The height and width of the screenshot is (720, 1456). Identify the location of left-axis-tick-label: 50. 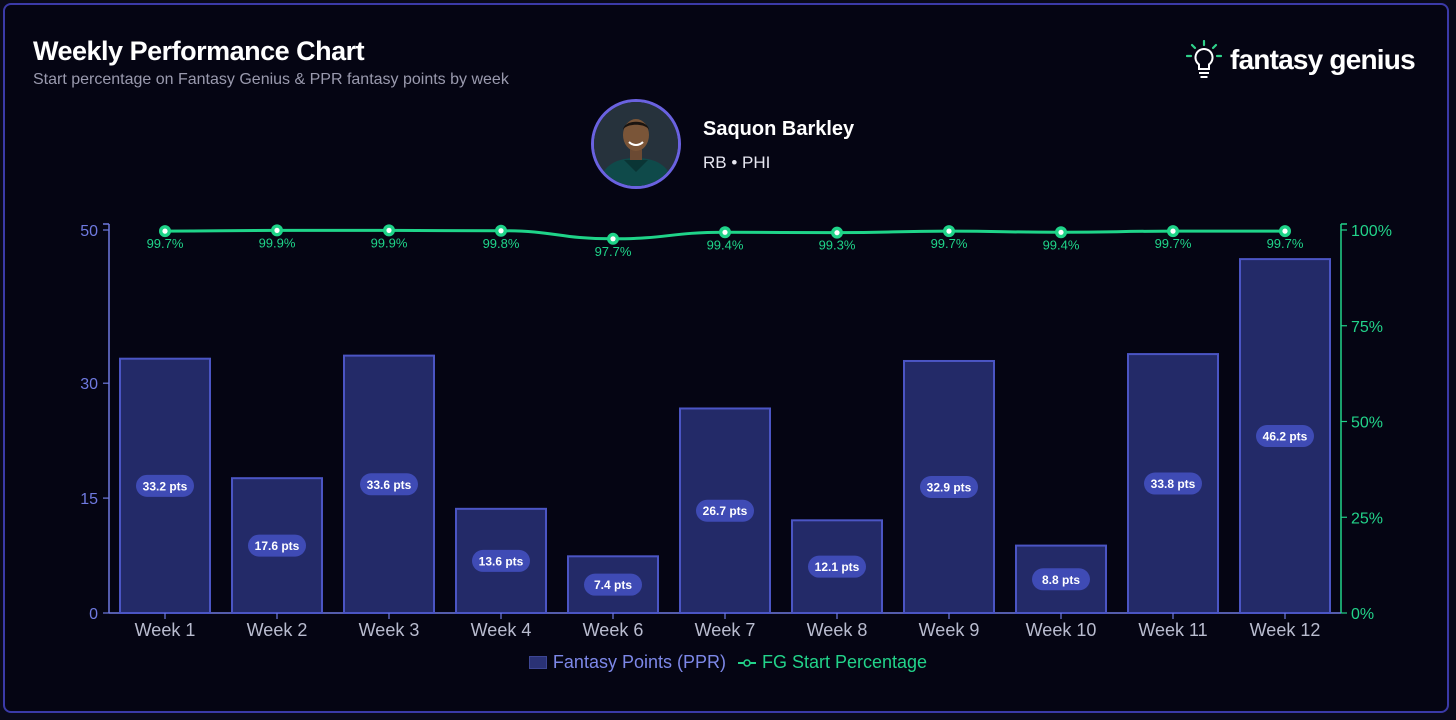
(89, 231).